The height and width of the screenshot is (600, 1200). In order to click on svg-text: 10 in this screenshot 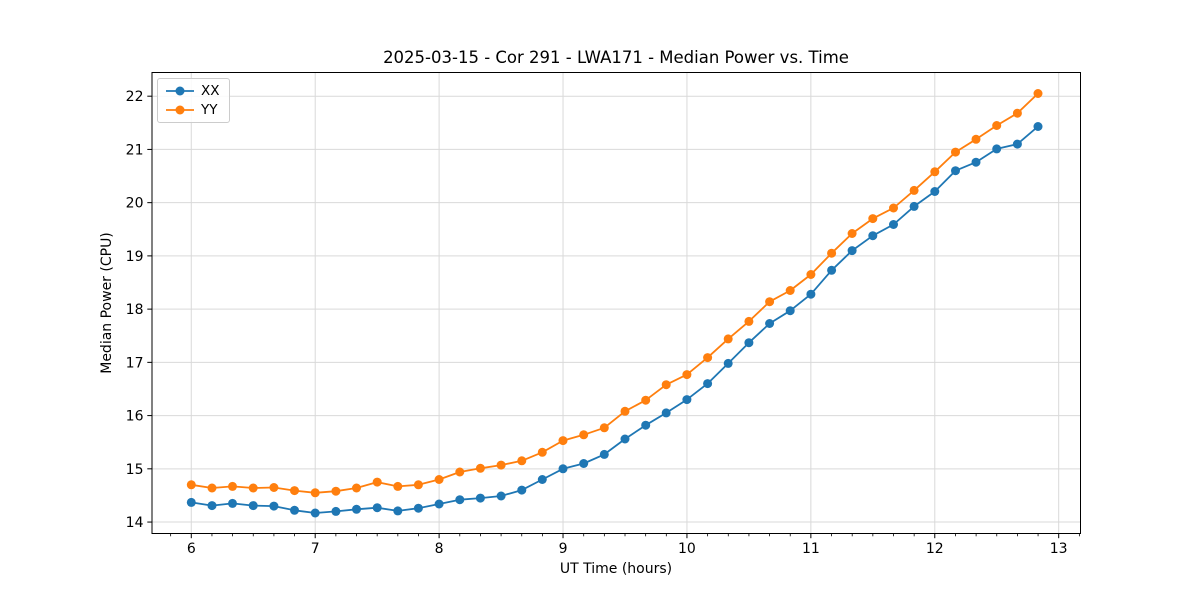, I will do `click(687, 549)`.